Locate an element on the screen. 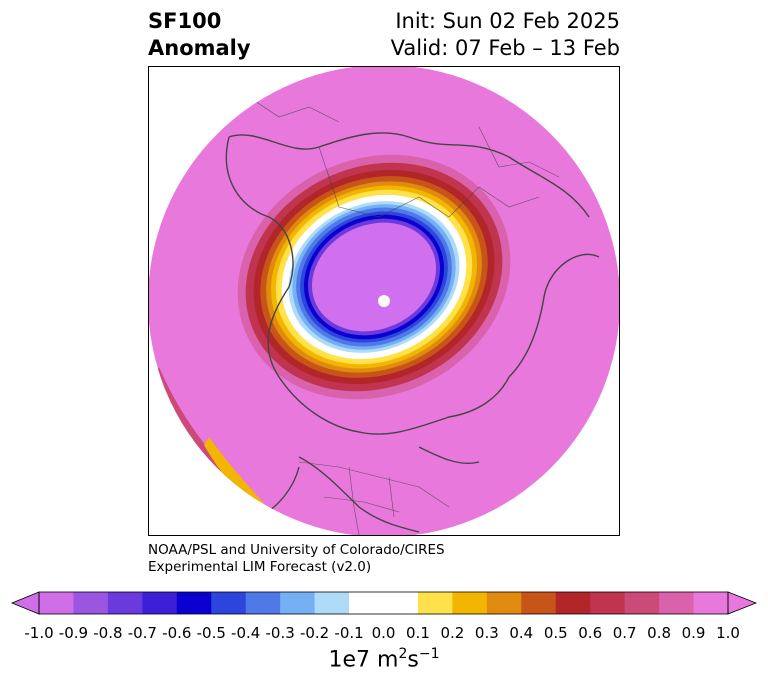 Image resolution: width=768 pixels, height=688 pixels. colorbar-tick-label: 0.4 is located at coordinates (521, 633).